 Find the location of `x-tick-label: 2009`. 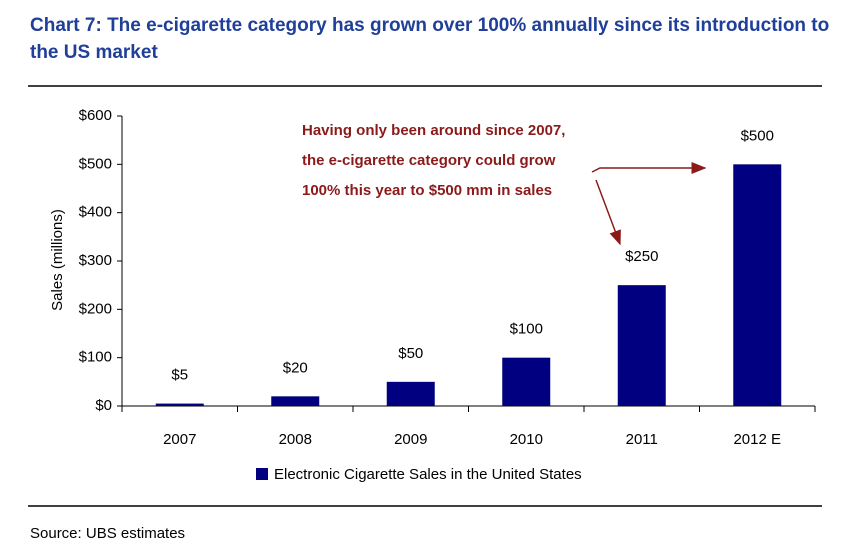

x-tick-label: 2009 is located at coordinates (410, 439).